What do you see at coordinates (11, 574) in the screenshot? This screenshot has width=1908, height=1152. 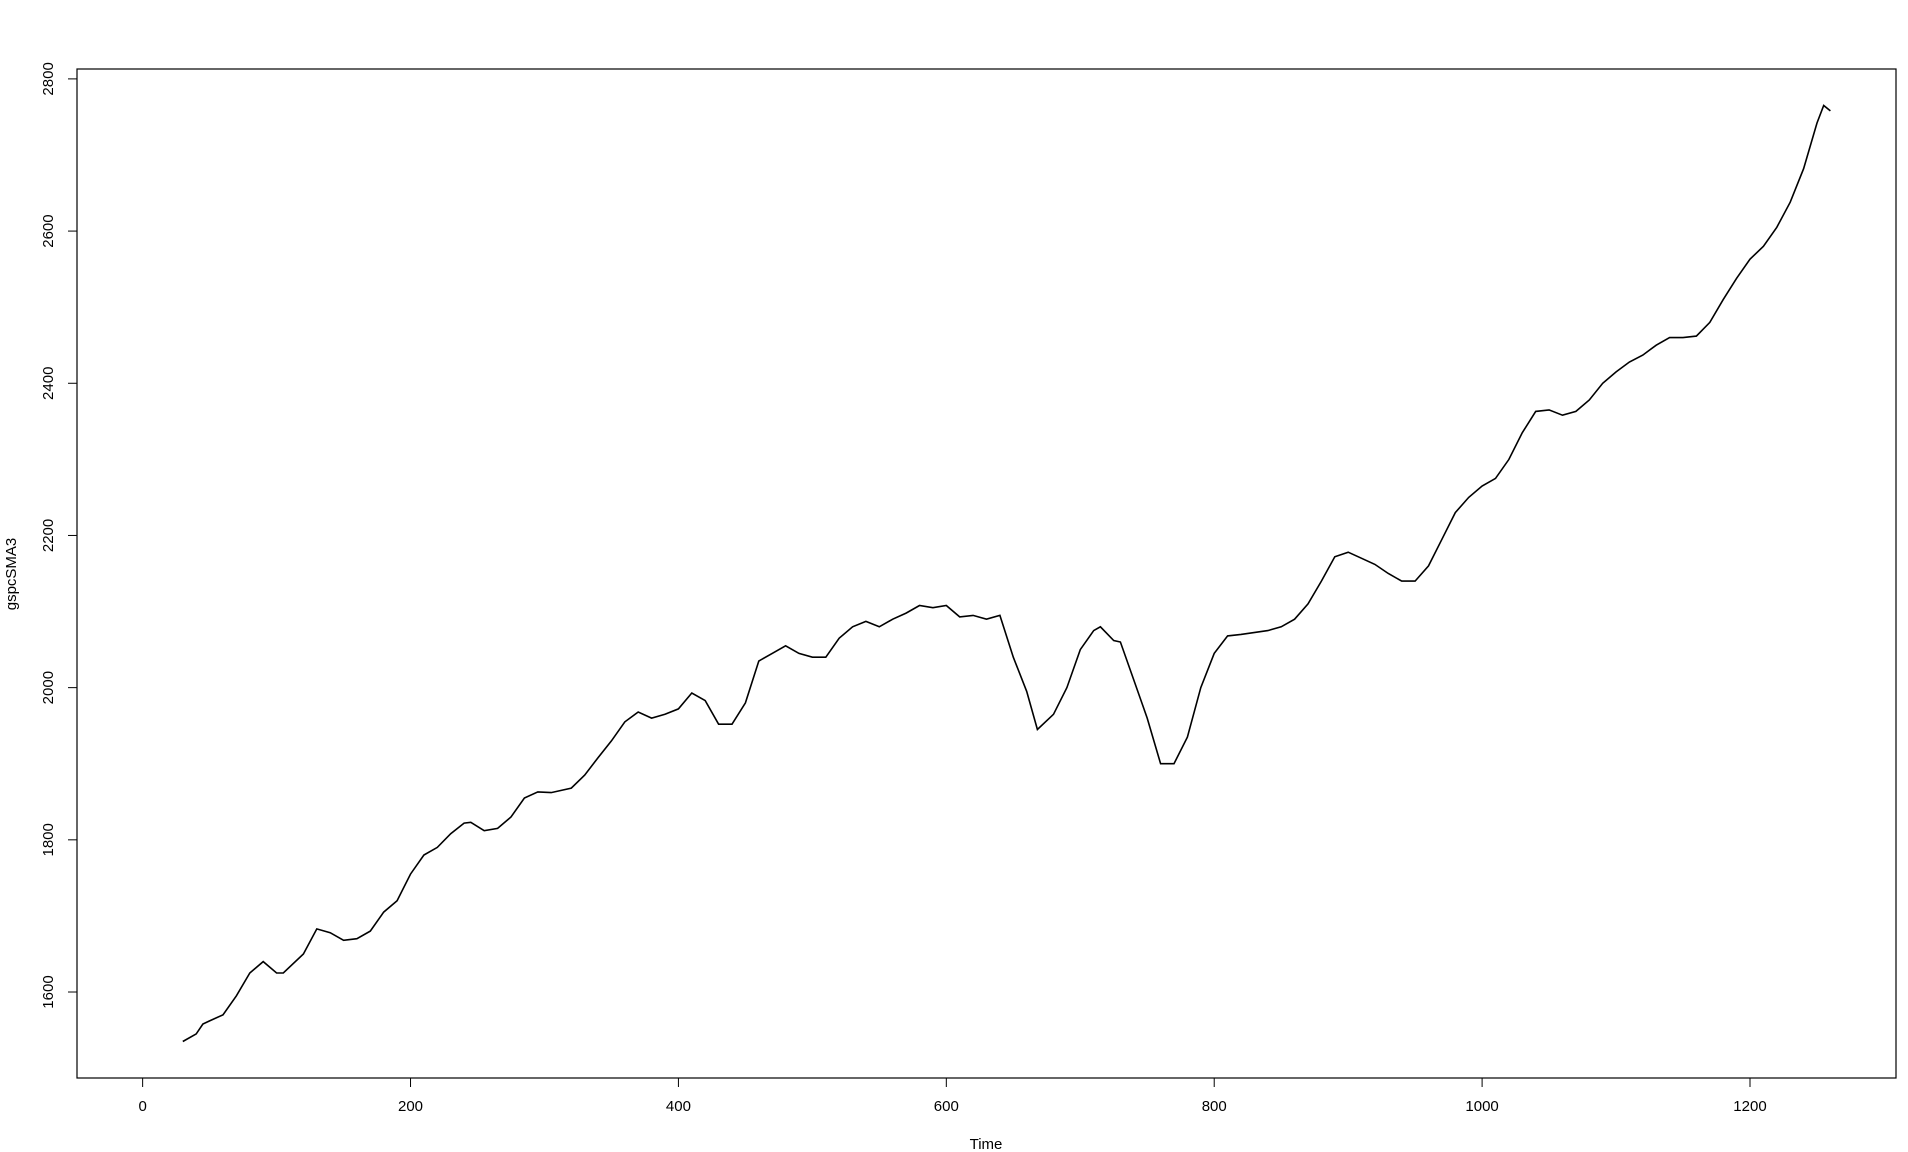 I see `y-axis-label: gspcSMA3` at bounding box center [11, 574].